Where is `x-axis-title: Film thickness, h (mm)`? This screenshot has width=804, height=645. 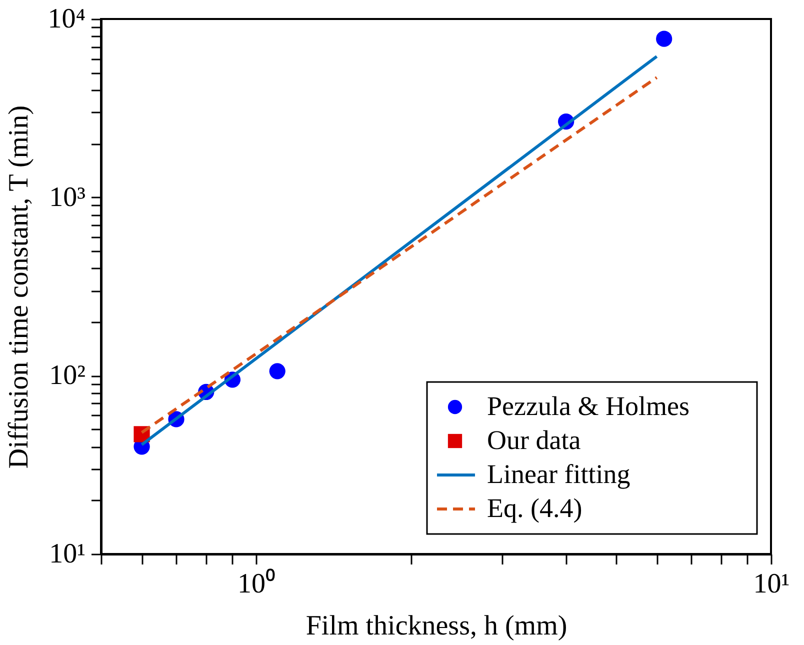
x-axis-title: Film thickness, h (mm) is located at coordinates (437, 626).